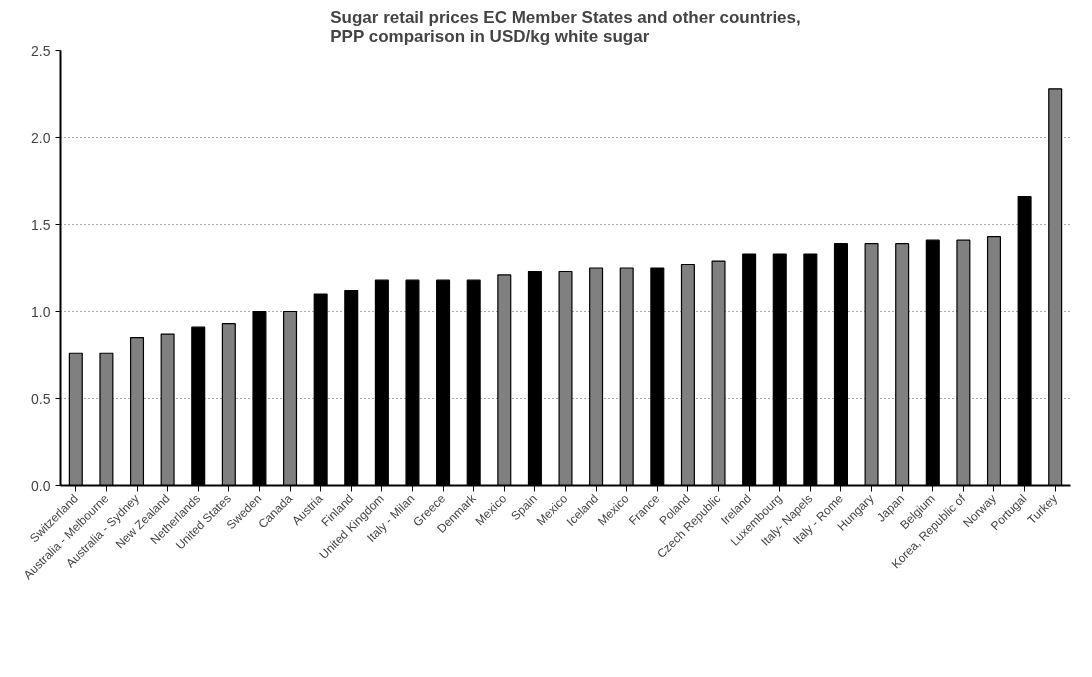  What do you see at coordinates (41, 311) in the screenshot?
I see `y-tick-label: 1.0` at bounding box center [41, 311].